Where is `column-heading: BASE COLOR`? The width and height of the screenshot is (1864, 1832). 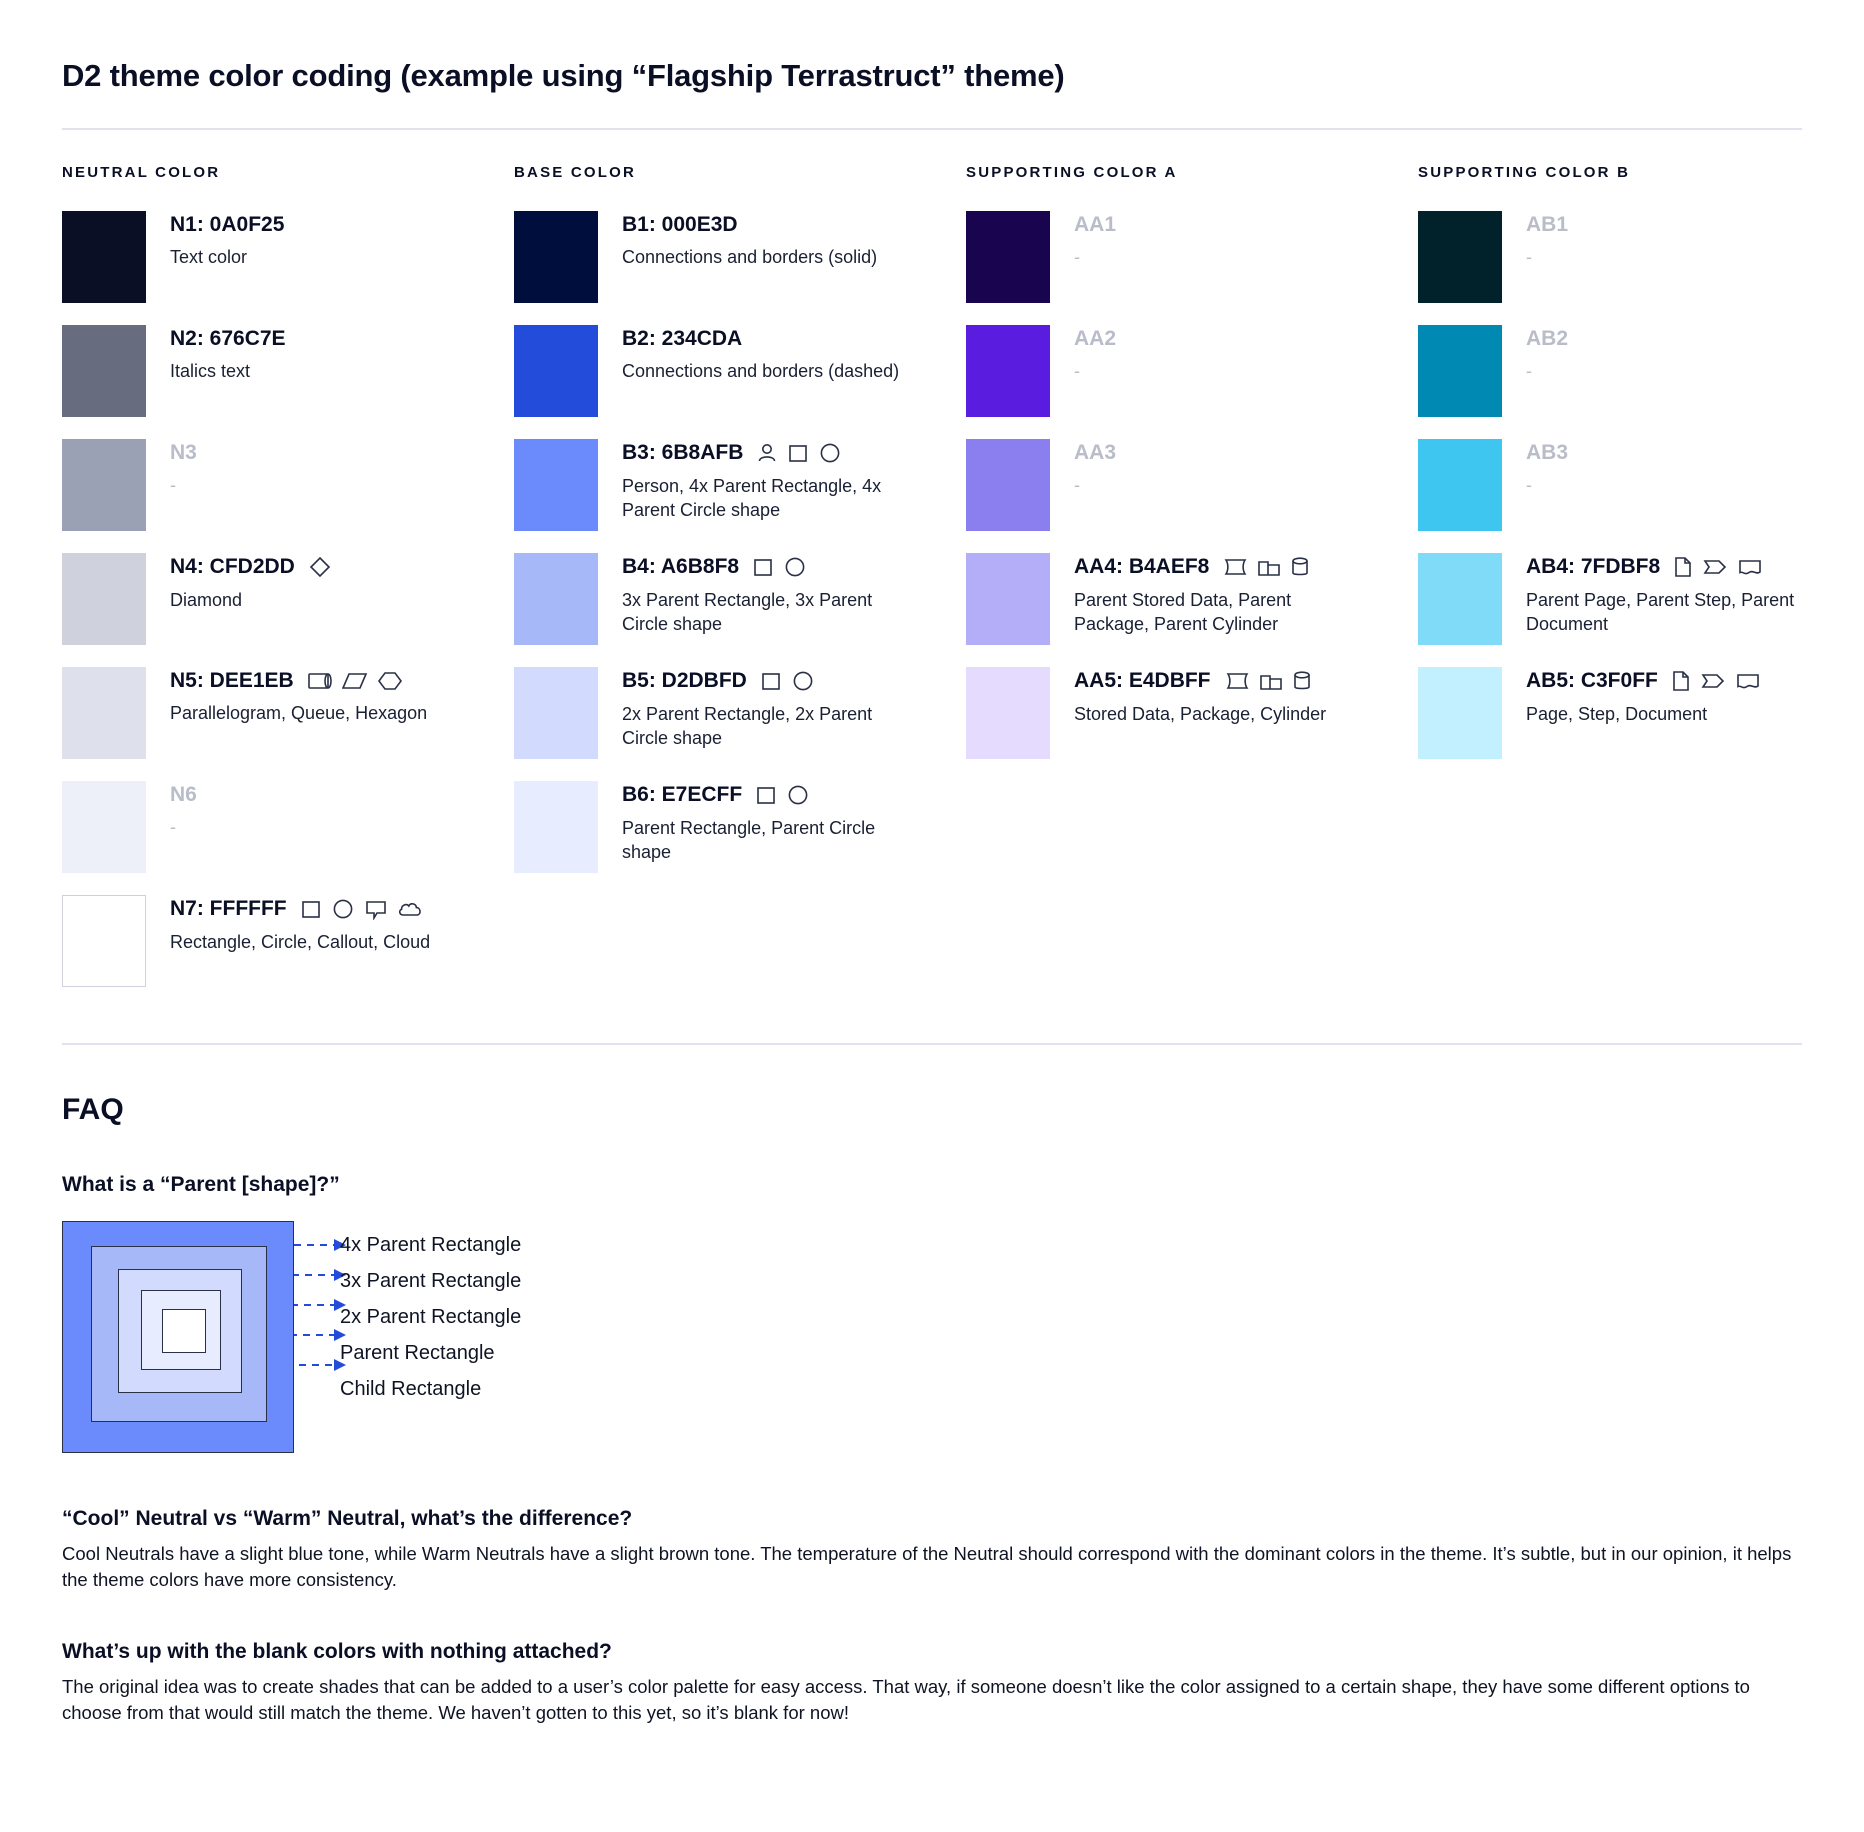 column-heading: BASE COLOR is located at coordinates (575, 172).